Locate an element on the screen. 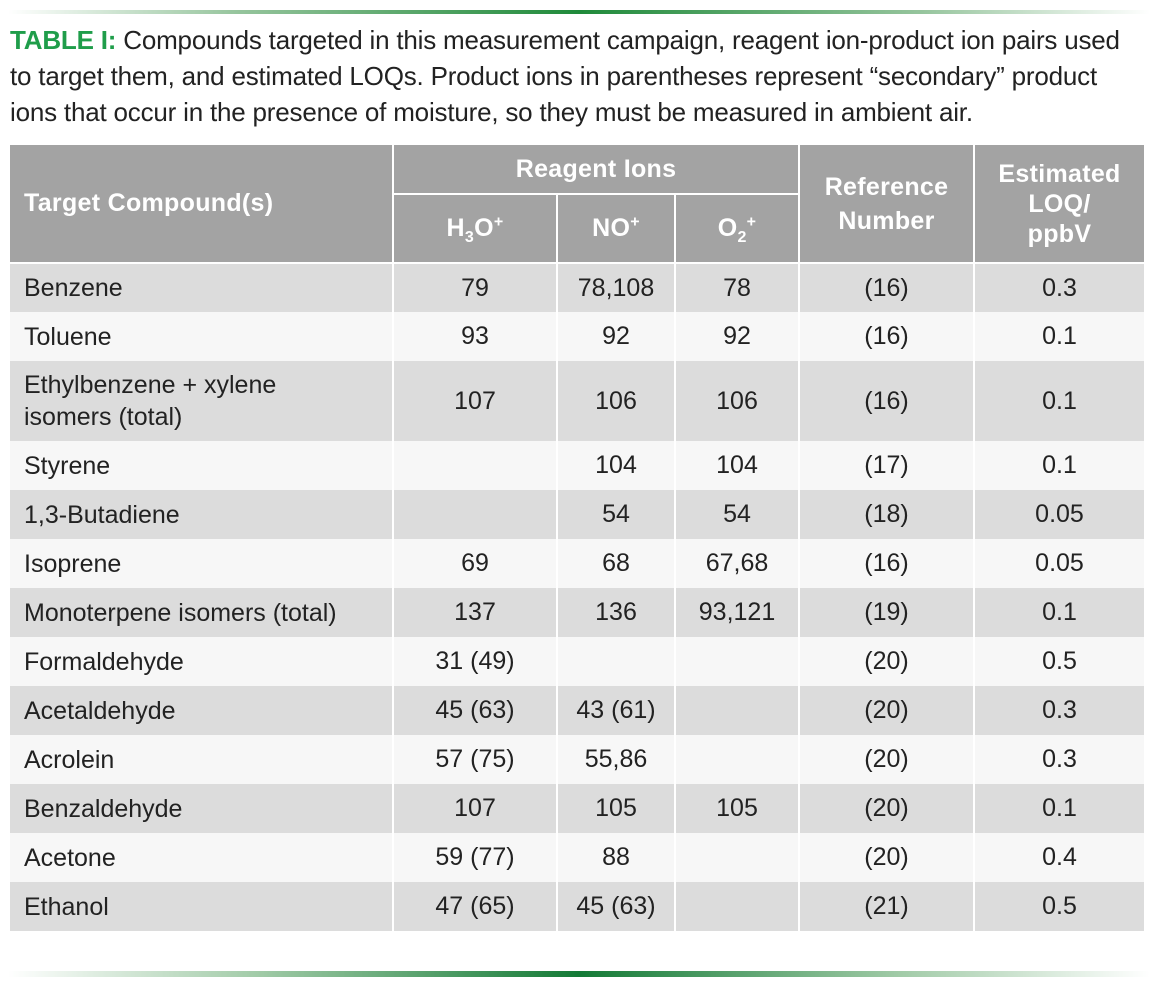  cell-h3o: 79 is located at coordinates (475, 287).